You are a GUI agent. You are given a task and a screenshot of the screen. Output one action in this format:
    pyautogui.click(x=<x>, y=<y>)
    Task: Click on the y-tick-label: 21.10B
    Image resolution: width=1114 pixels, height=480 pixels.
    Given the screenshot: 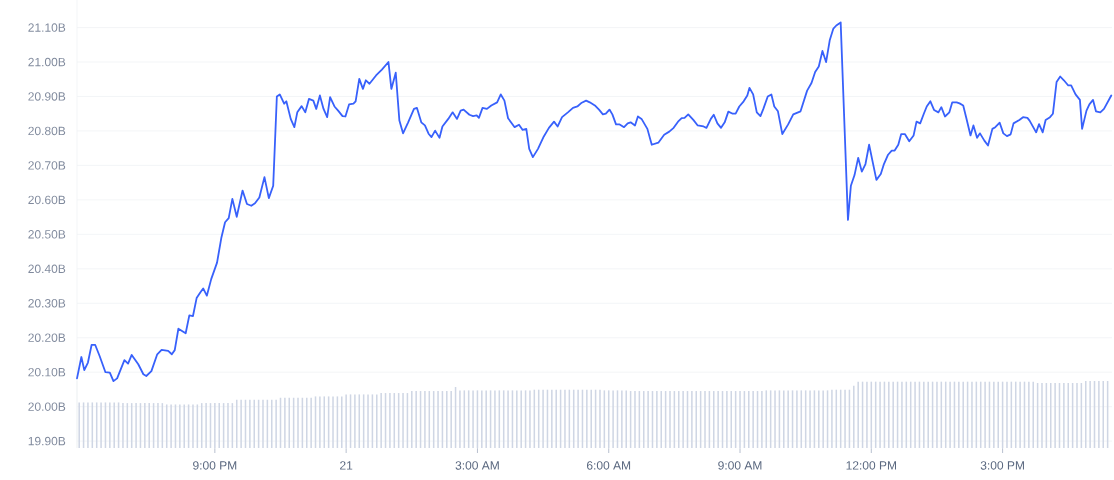 What is the action you would take?
    pyautogui.click(x=47, y=27)
    